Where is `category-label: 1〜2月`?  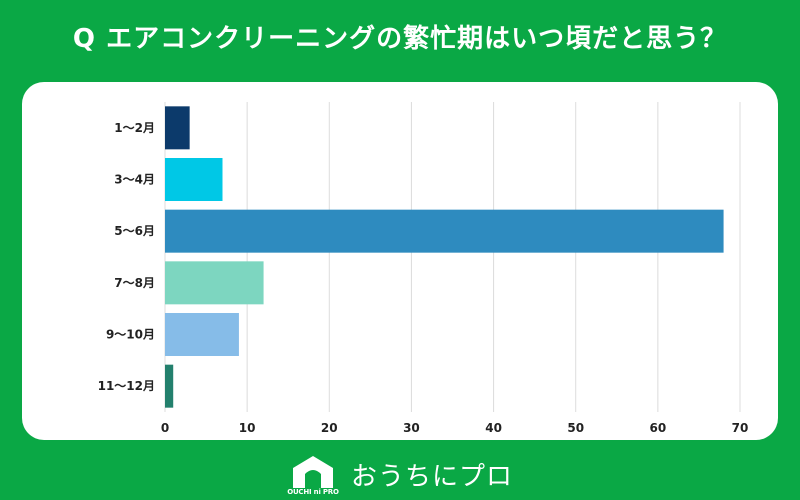
category-label: 1〜2月 is located at coordinates (134, 128).